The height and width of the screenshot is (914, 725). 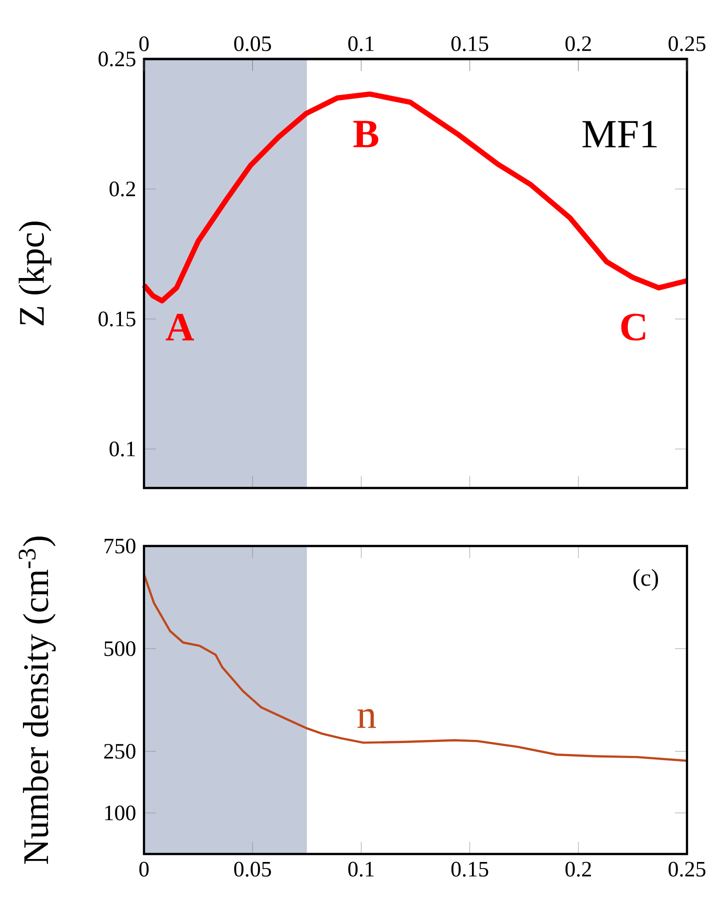 What do you see at coordinates (120, 813) in the screenshot?
I see `y-tick-label: 100` at bounding box center [120, 813].